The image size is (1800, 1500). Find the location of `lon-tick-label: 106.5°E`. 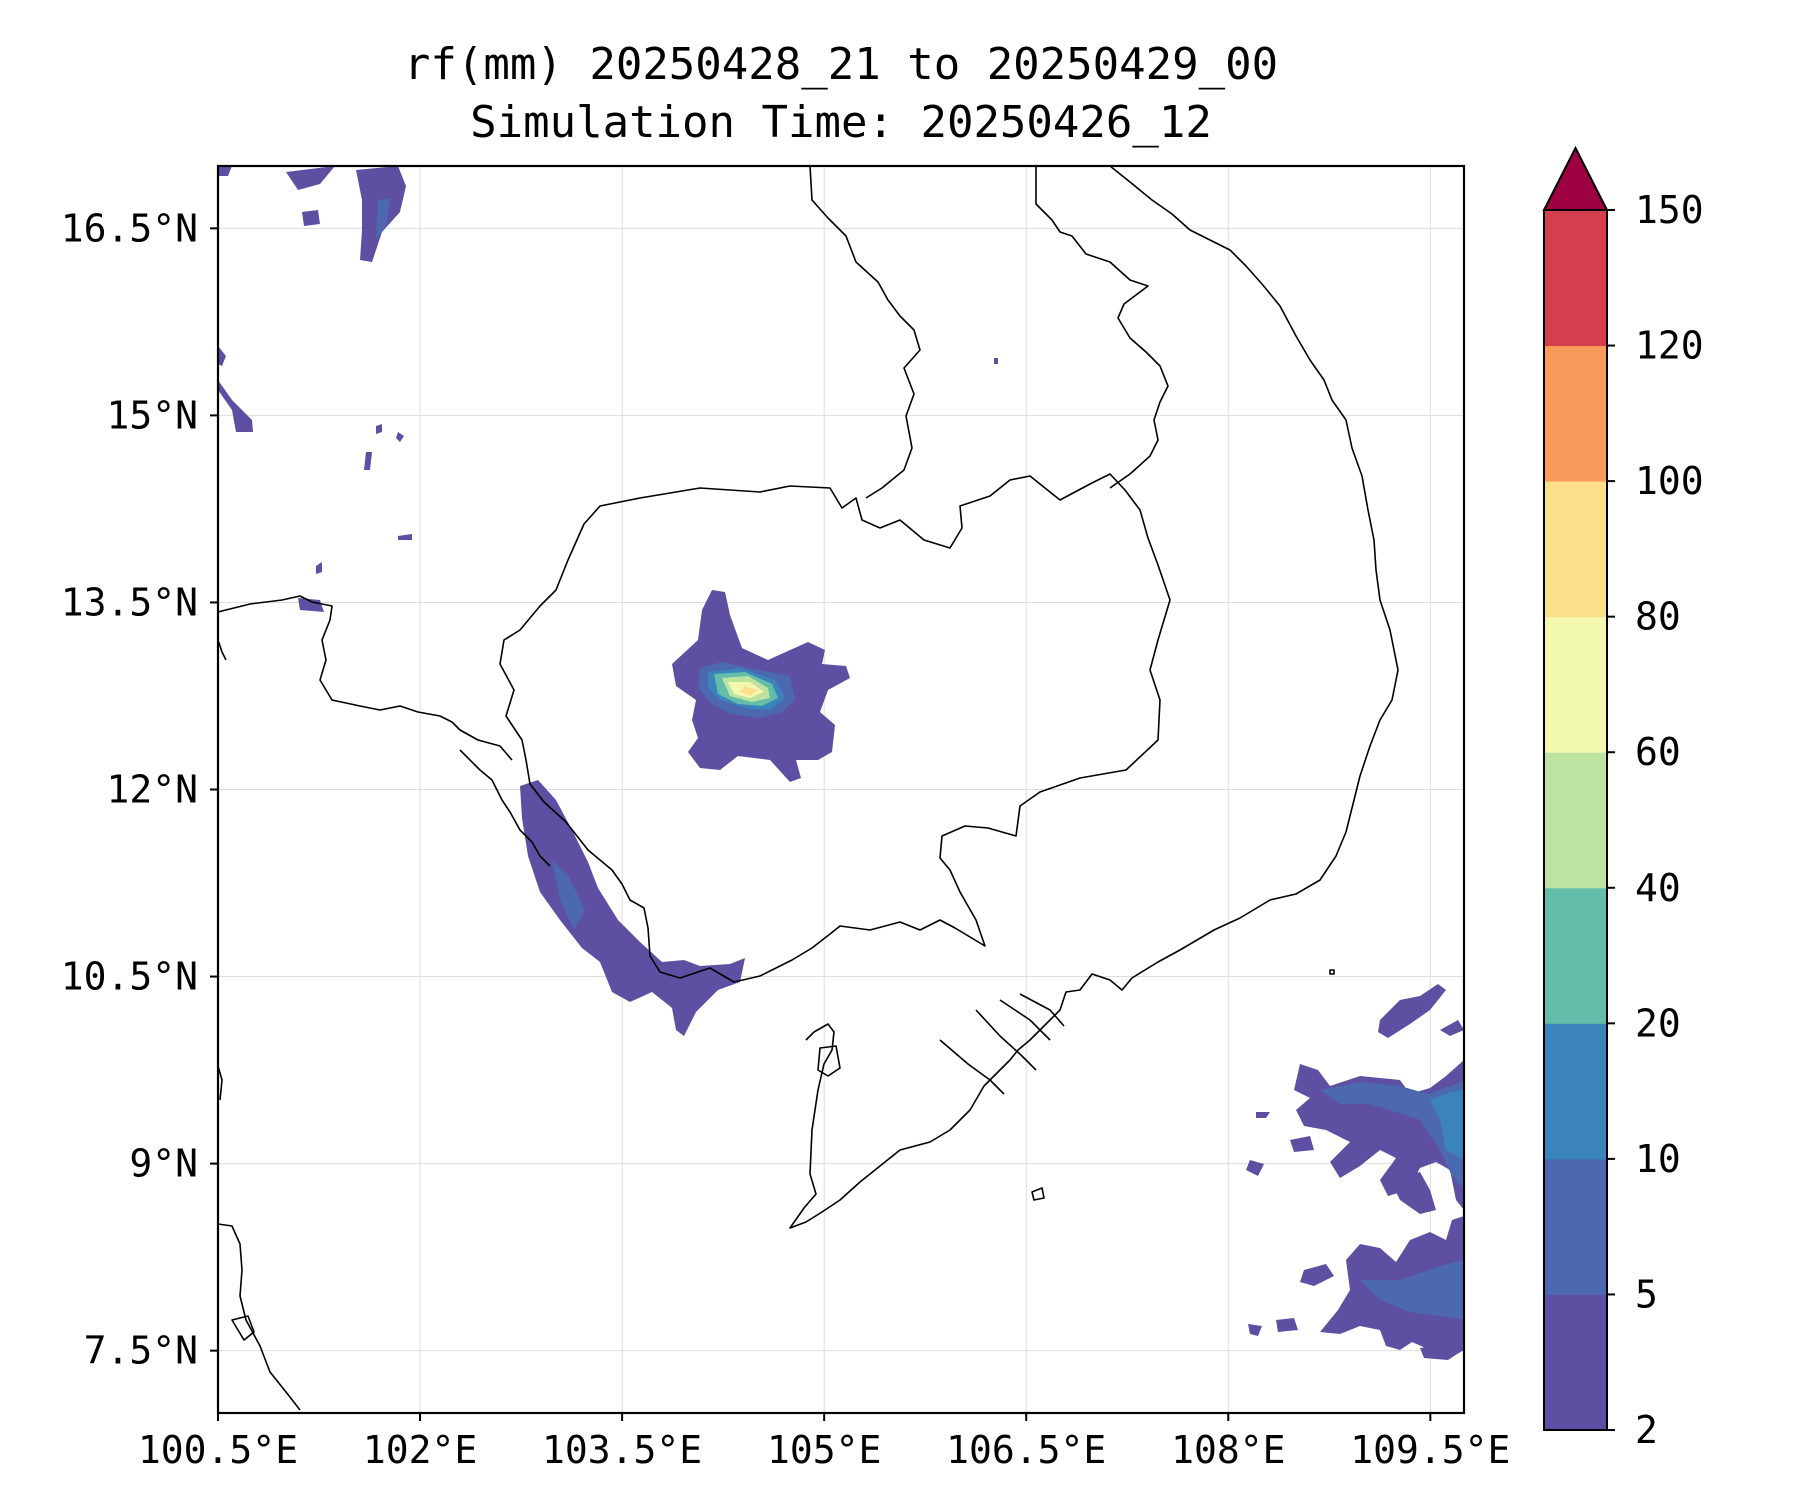

lon-tick-label: 106.5°E is located at coordinates (1026, 1450).